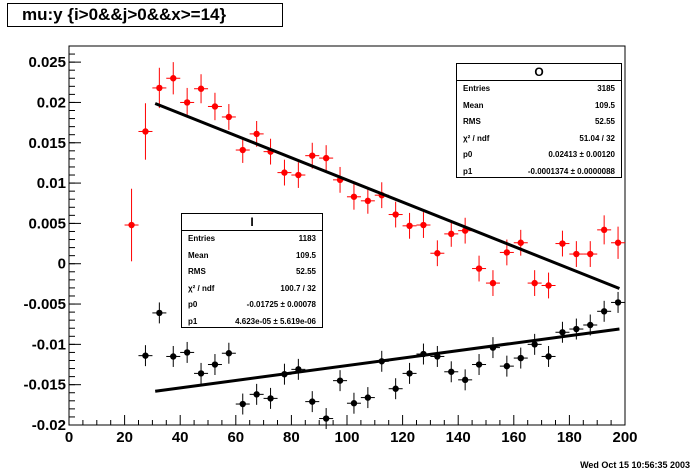 The width and height of the screenshot is (696, 472). I want to click on x-tick-label: 180, so click(569, 437).